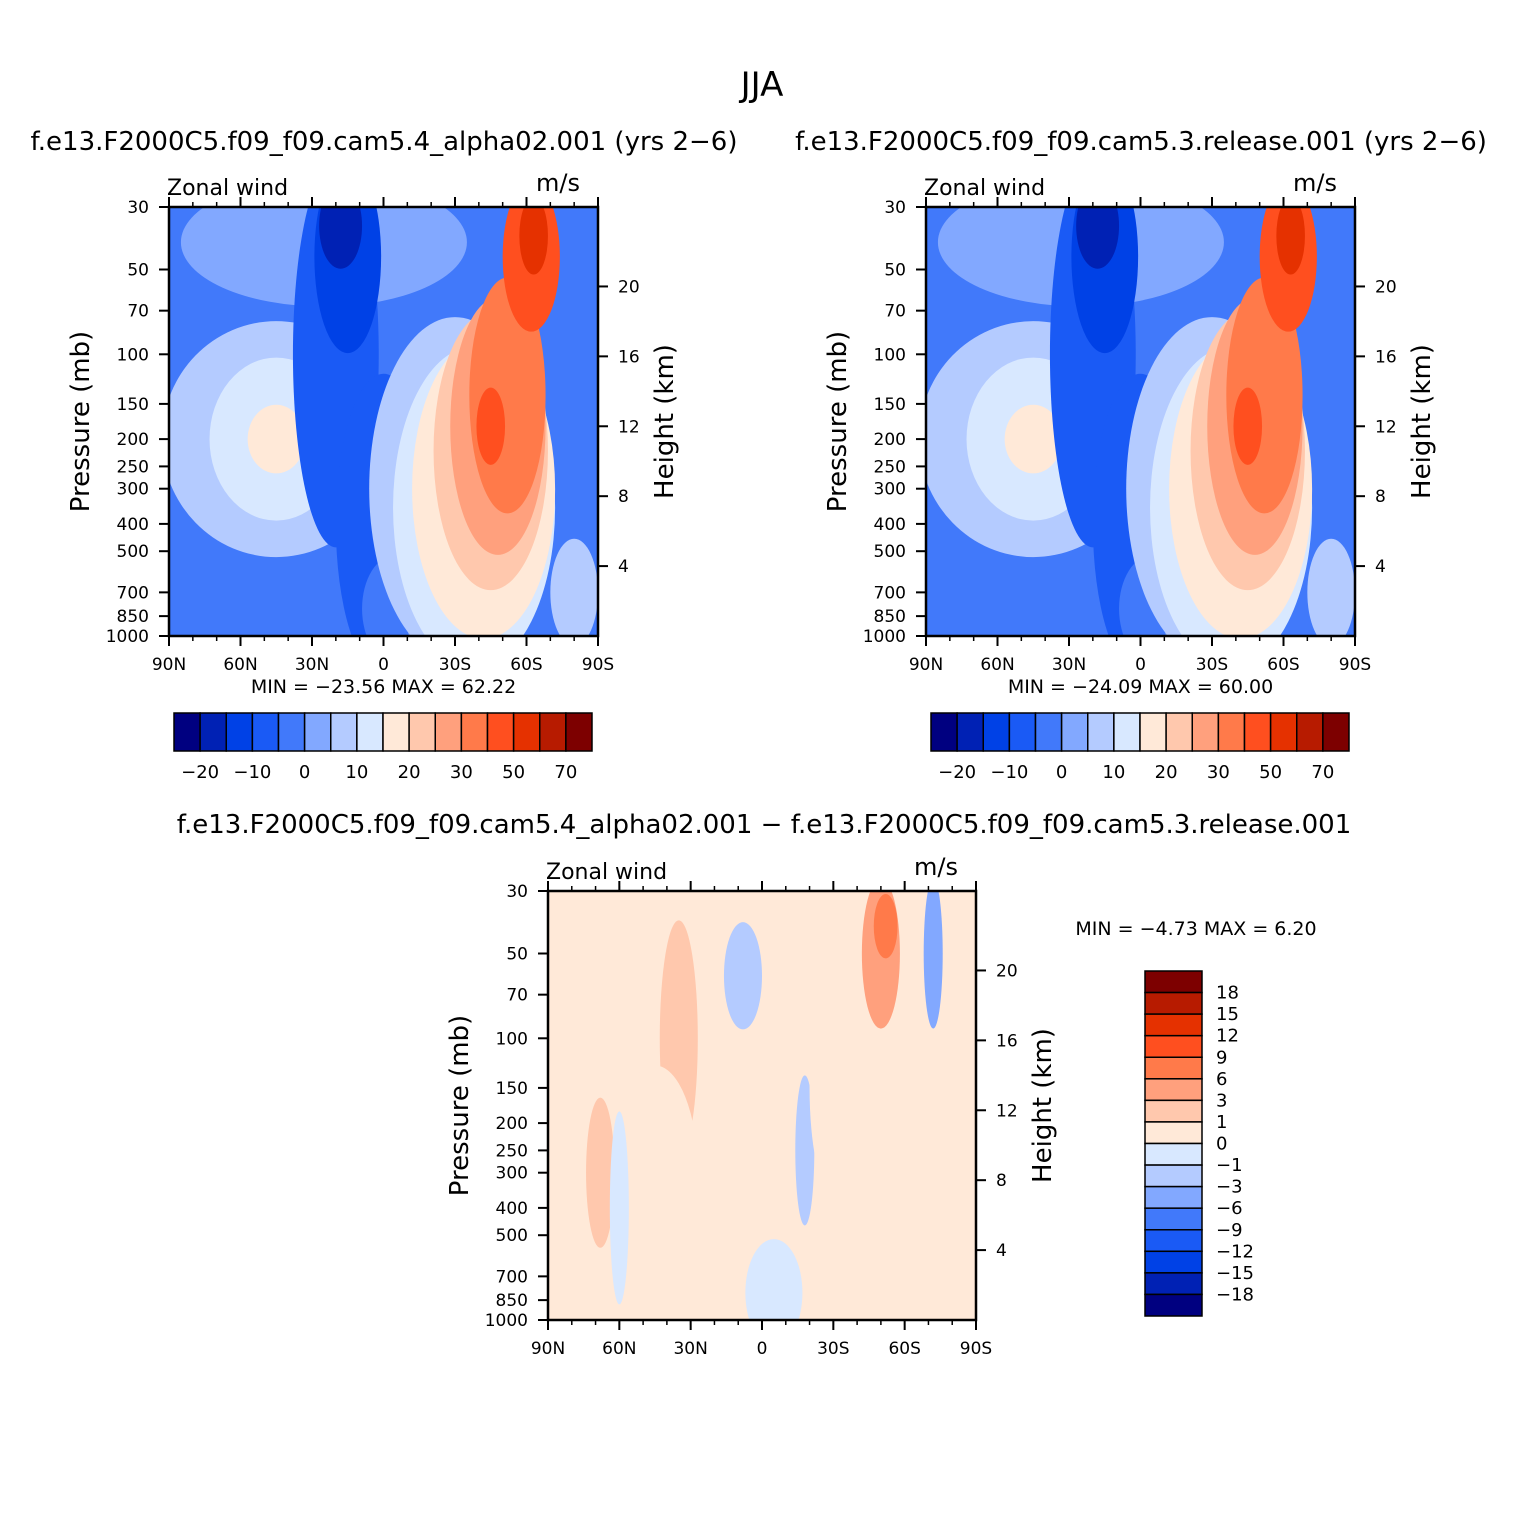 Image resolution: width=1524 pixels, height=1524 pixels. What do you see at coordinates (461, 772) in the screenshot?
I see `colorbar-label: 30` at bounding box center [461, 772].